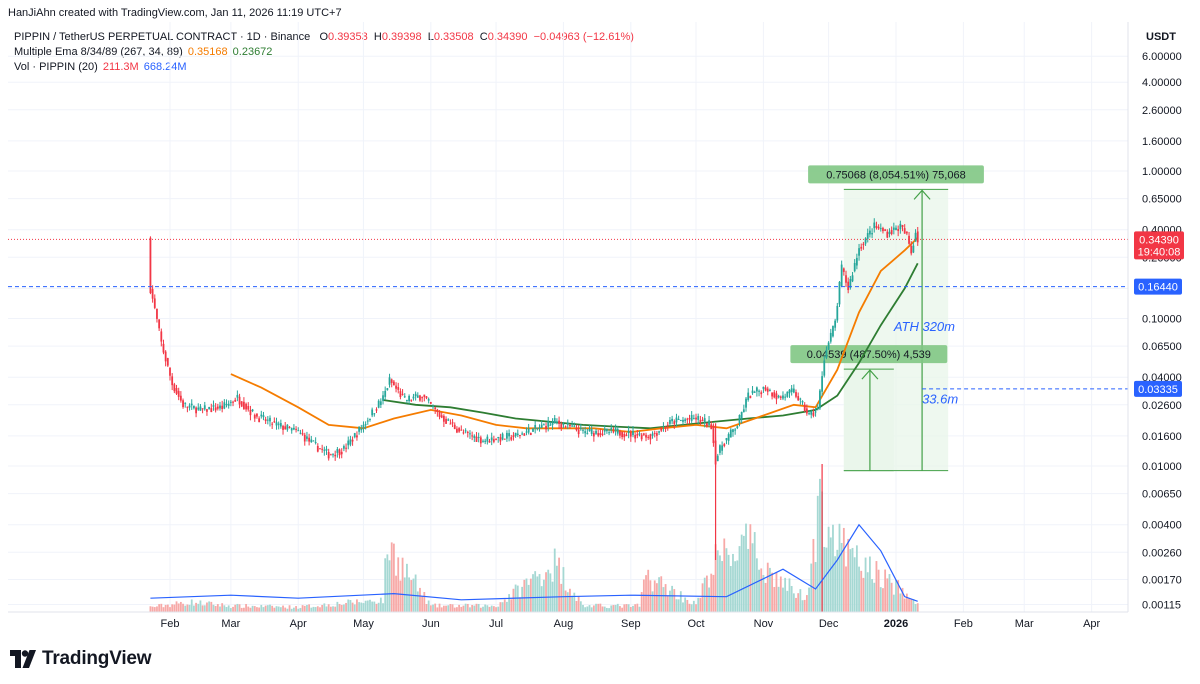 The image size is (1200, 684). I want to click on time-tick-label: Mar, so click(1024, 624).